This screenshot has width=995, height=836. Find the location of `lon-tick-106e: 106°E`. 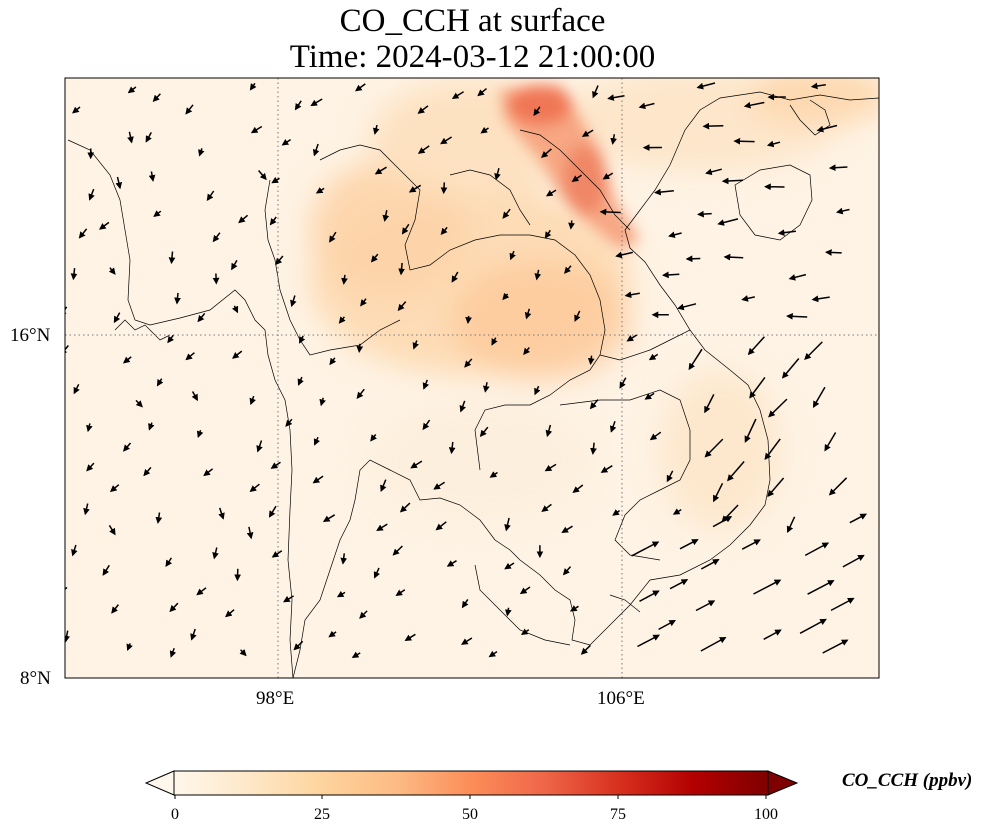

lon-tick-106e: 106°E is located at coordinates (621, 698).